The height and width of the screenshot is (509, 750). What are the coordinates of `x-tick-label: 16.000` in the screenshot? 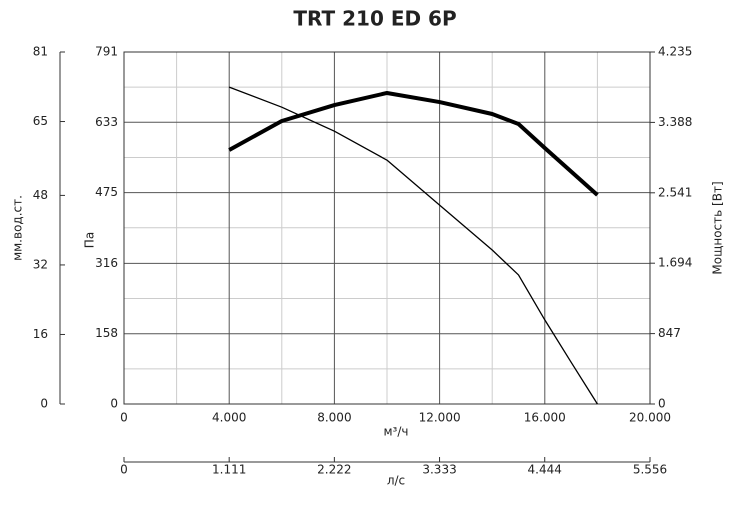 It's located at (545, 418).